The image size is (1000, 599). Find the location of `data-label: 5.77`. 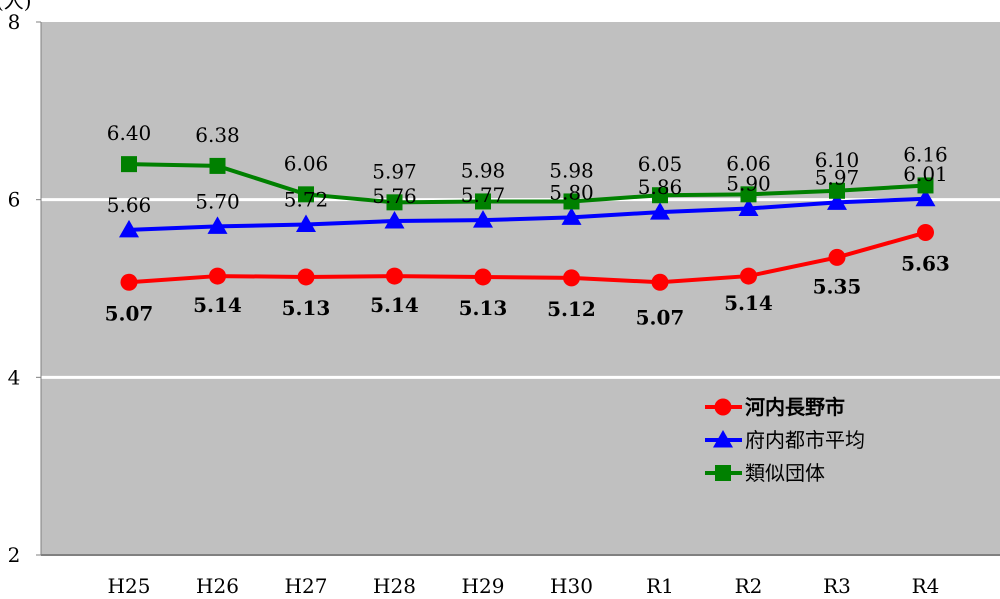

data-label: 5.77 is located at coordinates (483, 195).